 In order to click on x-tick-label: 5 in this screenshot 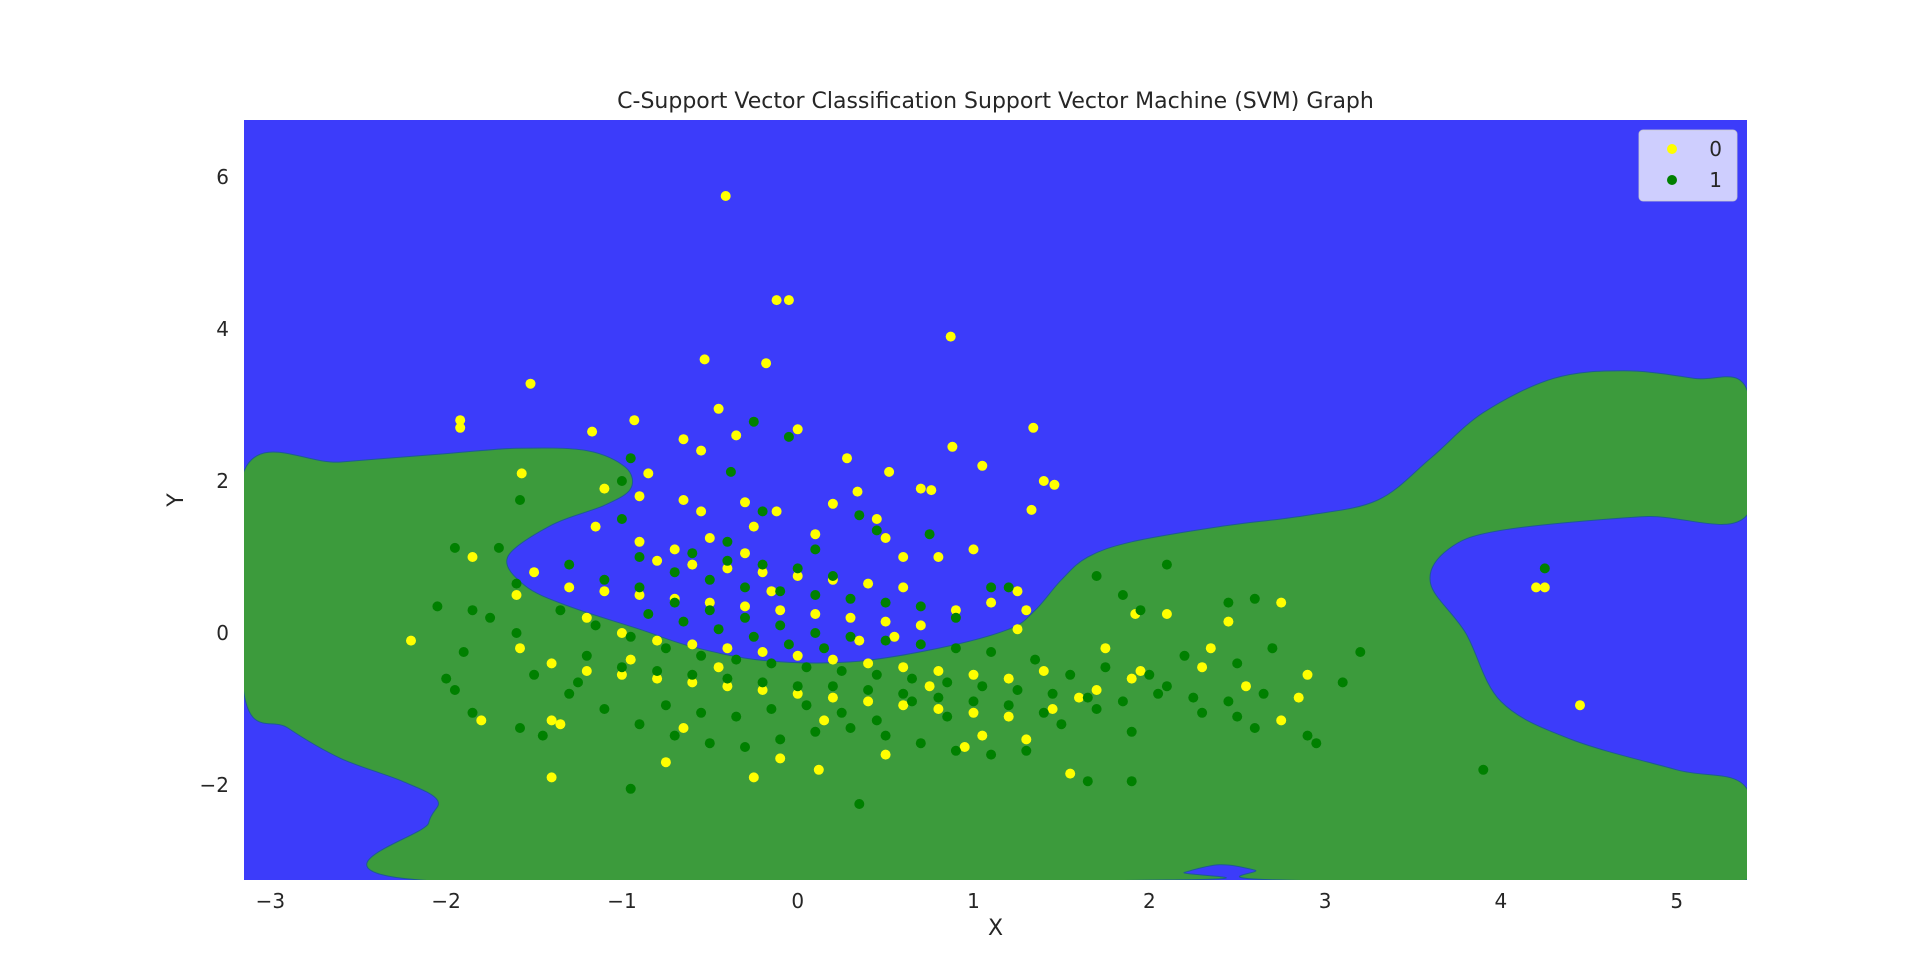, I will do `click(1676, 901)`.